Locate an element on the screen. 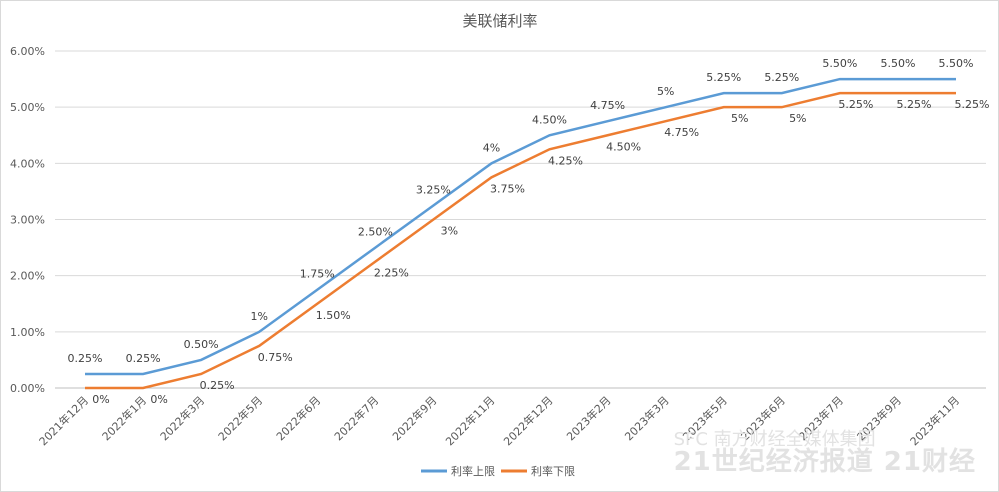 Image resolution: width=999 pixels, height=492 pixels. y-tick-label: 5.00% is located at coordinates (27, 107).